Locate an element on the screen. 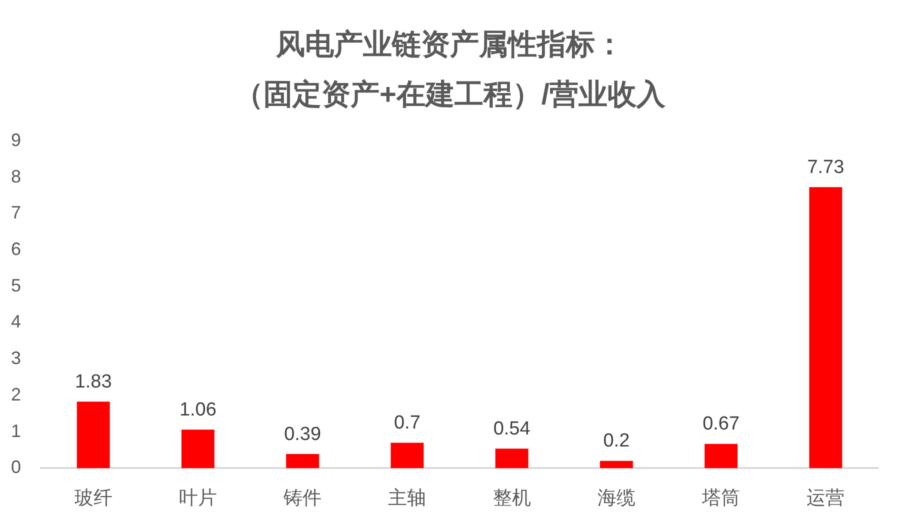 The image size is (900, 525). y-tick-label: 2 is located at coordinates (16, 394).